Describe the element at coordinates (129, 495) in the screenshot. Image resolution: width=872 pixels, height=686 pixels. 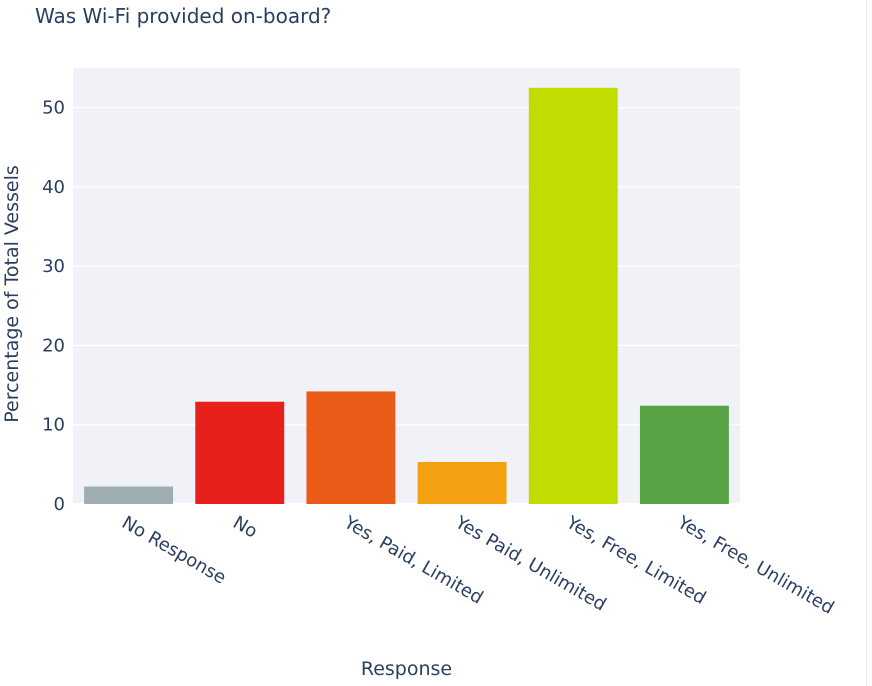
I see `bar-no-response` at that location.